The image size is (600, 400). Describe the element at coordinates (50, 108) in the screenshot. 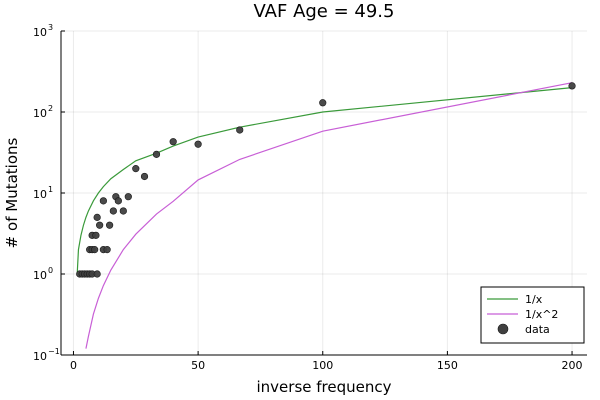

I see `y-tick-exponent: 2` at that location.